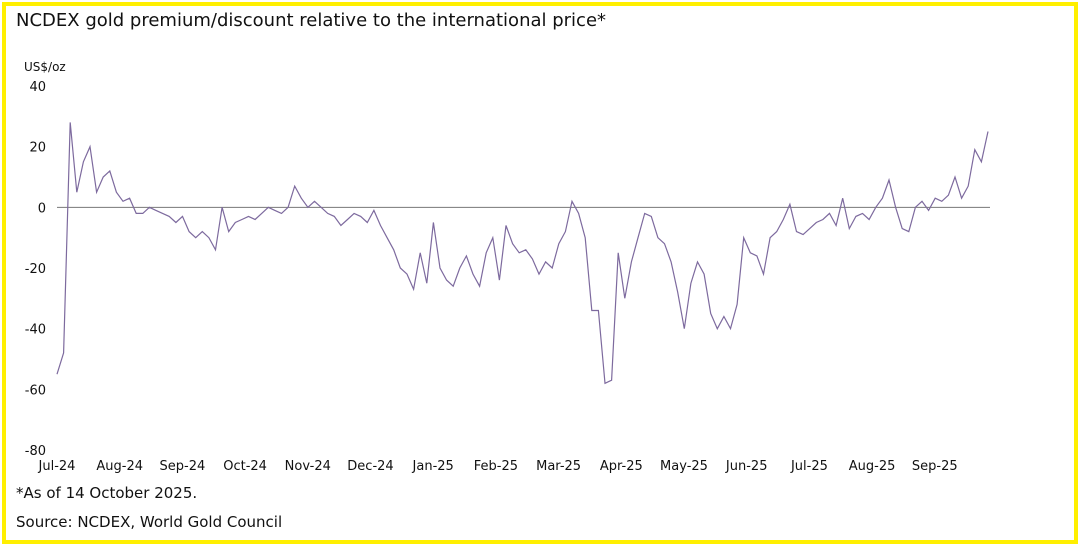 The image size is (1080, 546). I want to click on footnote: *As of 14 October 2025., so click(106, 493).